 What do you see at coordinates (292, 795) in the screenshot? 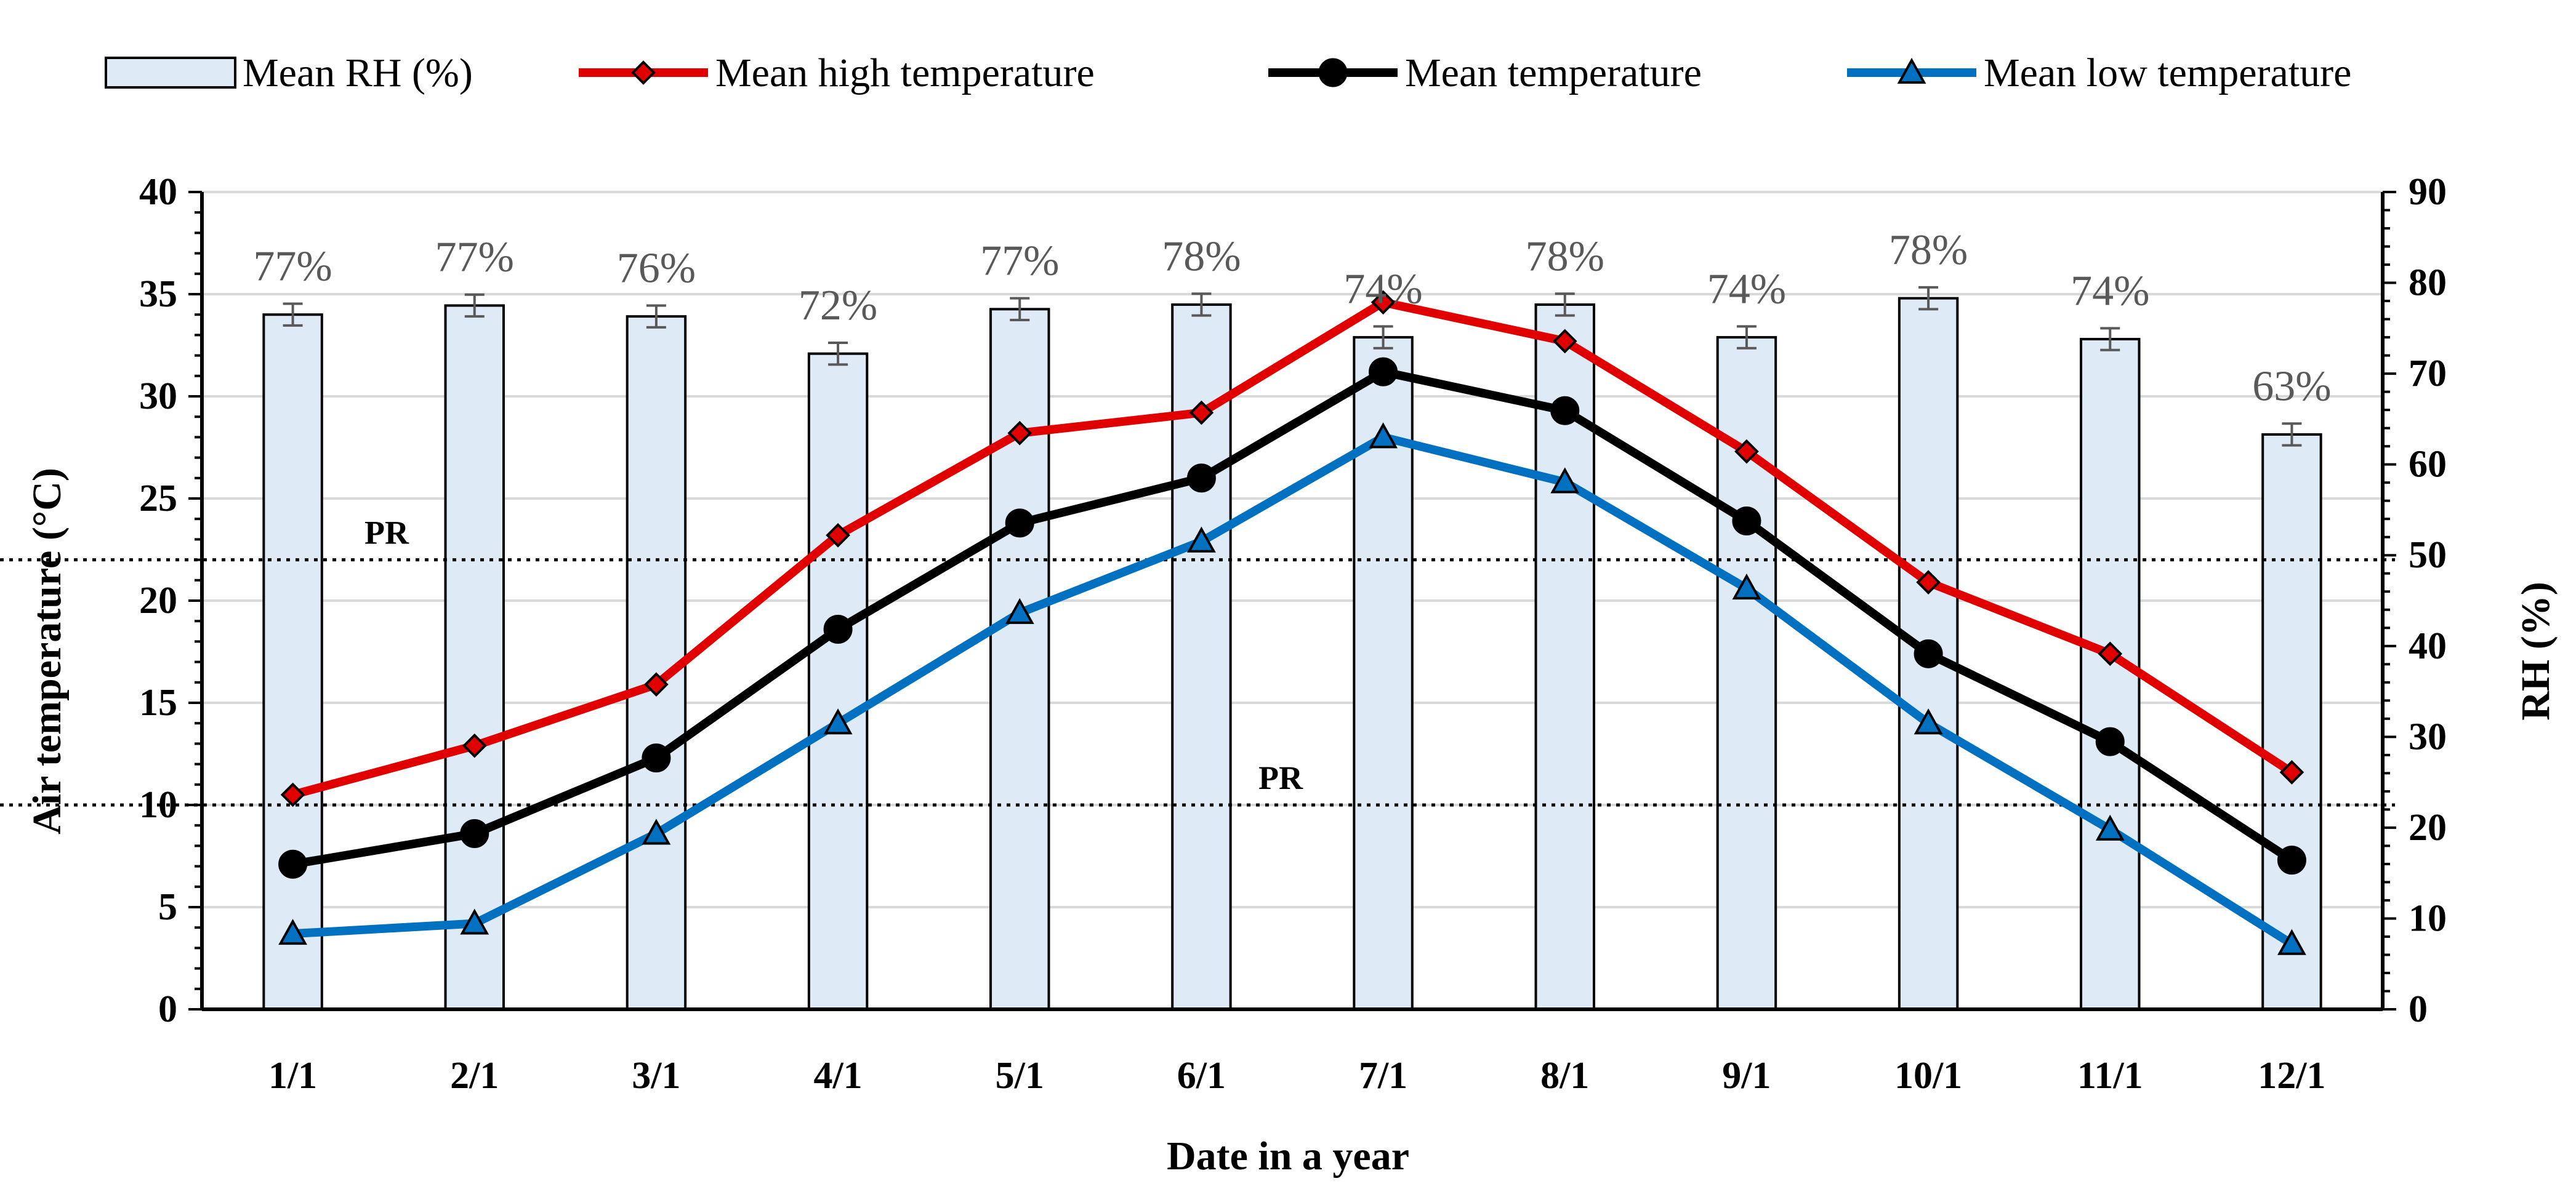
I see `point-mean-high-temperature-1/1` at bounding box center [292, 795].